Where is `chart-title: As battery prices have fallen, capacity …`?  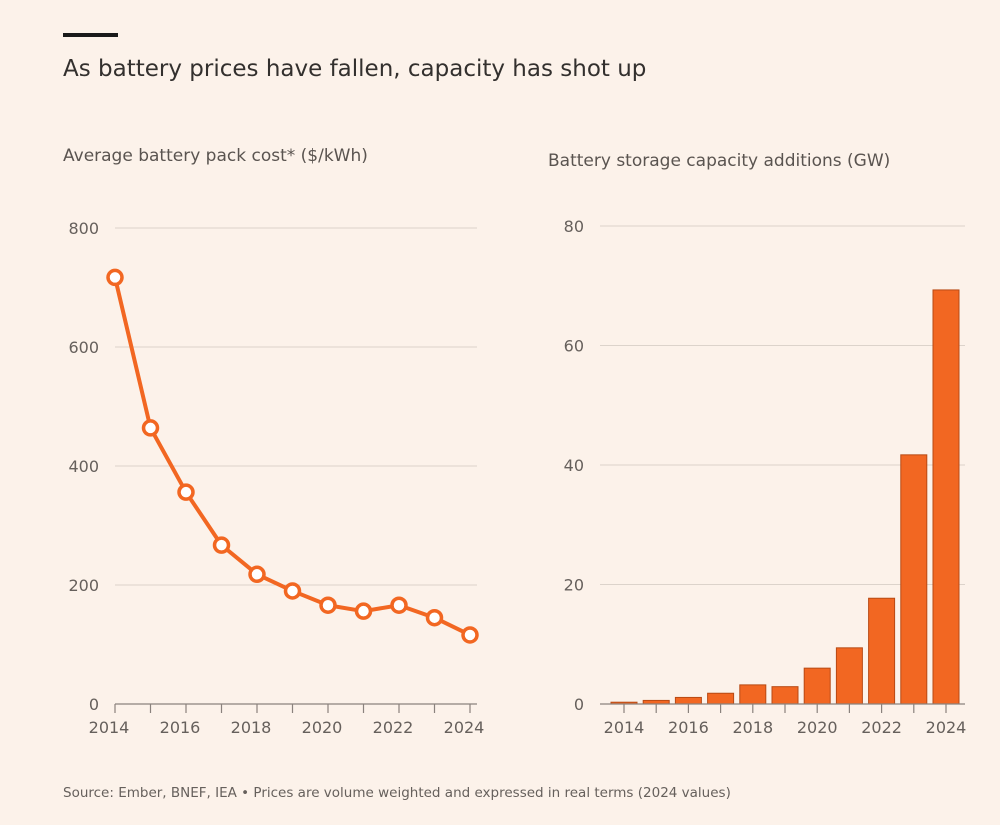 chart-title: As battery prices have fallen, capacity … is located at coordinates (355, 69).